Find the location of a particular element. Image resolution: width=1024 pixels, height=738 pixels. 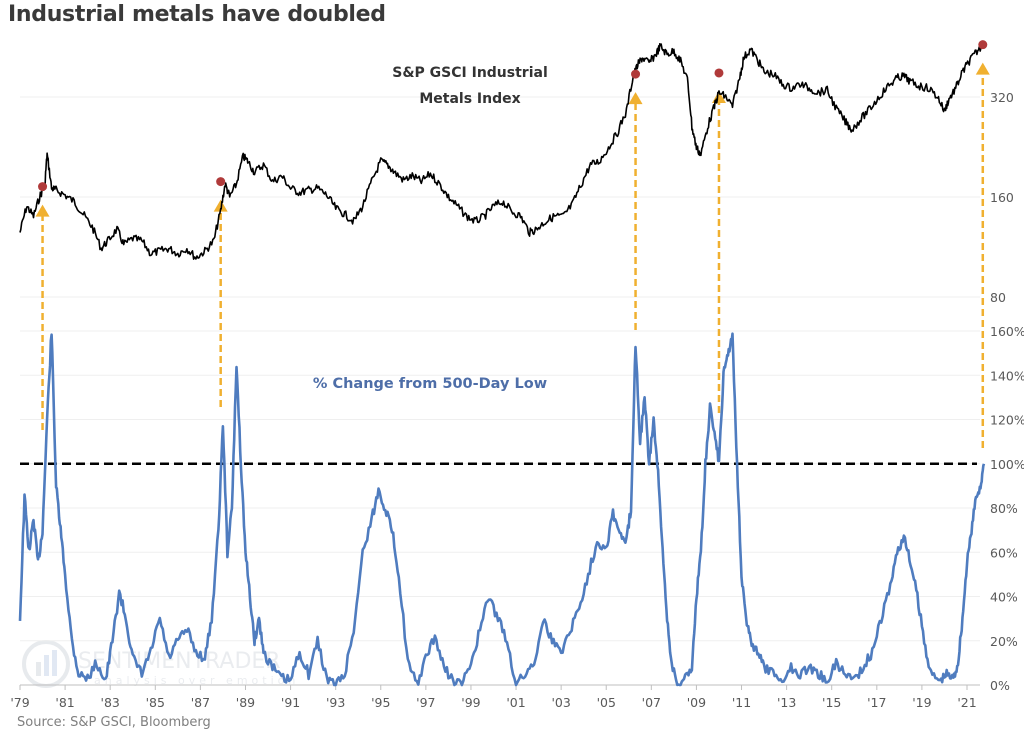

x-tick-label: '13 is located at coordinates (786, 702).